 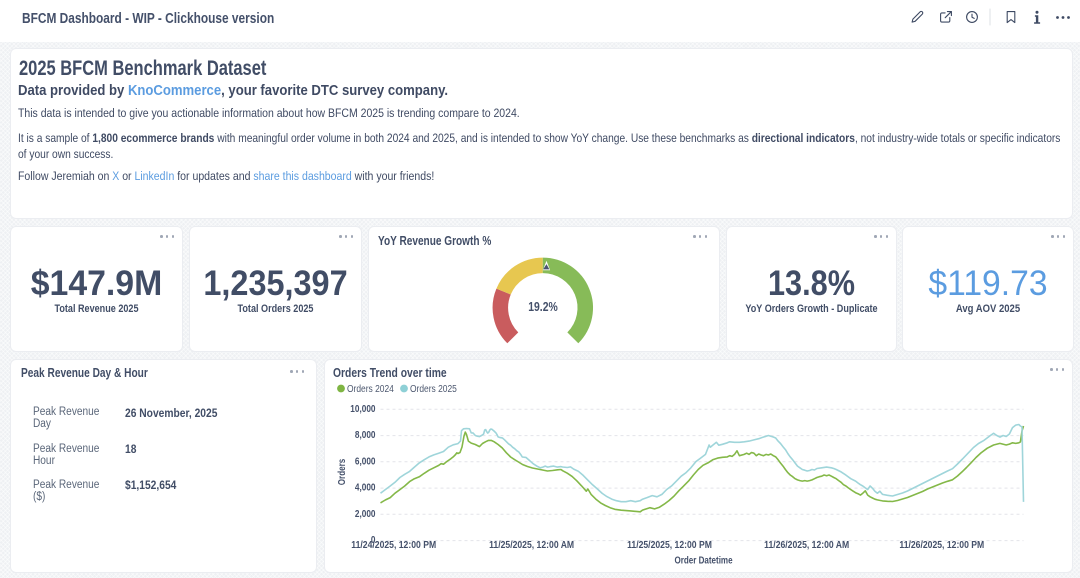 What do you see at coordinates (365, 461) in the screenshot?
I see `svg-text: 6,000` at bounding box center [365, 461].